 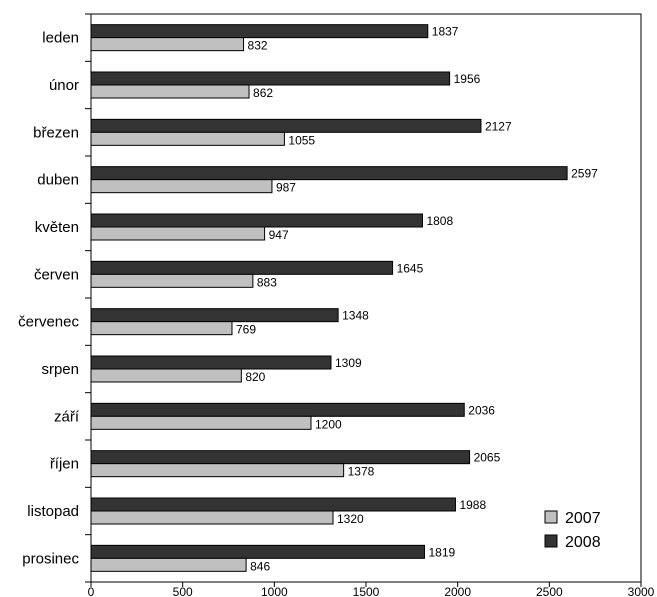 I want to click on x-tick-label: 500, so click(x=183, y=591).